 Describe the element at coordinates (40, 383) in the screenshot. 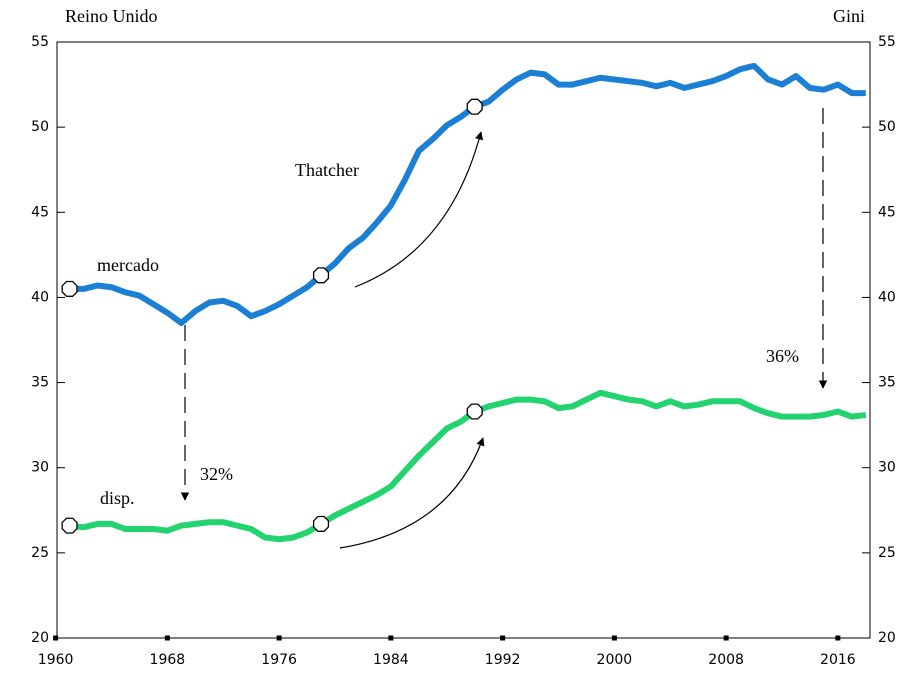

I see `y-tick-label: 35` at that location.